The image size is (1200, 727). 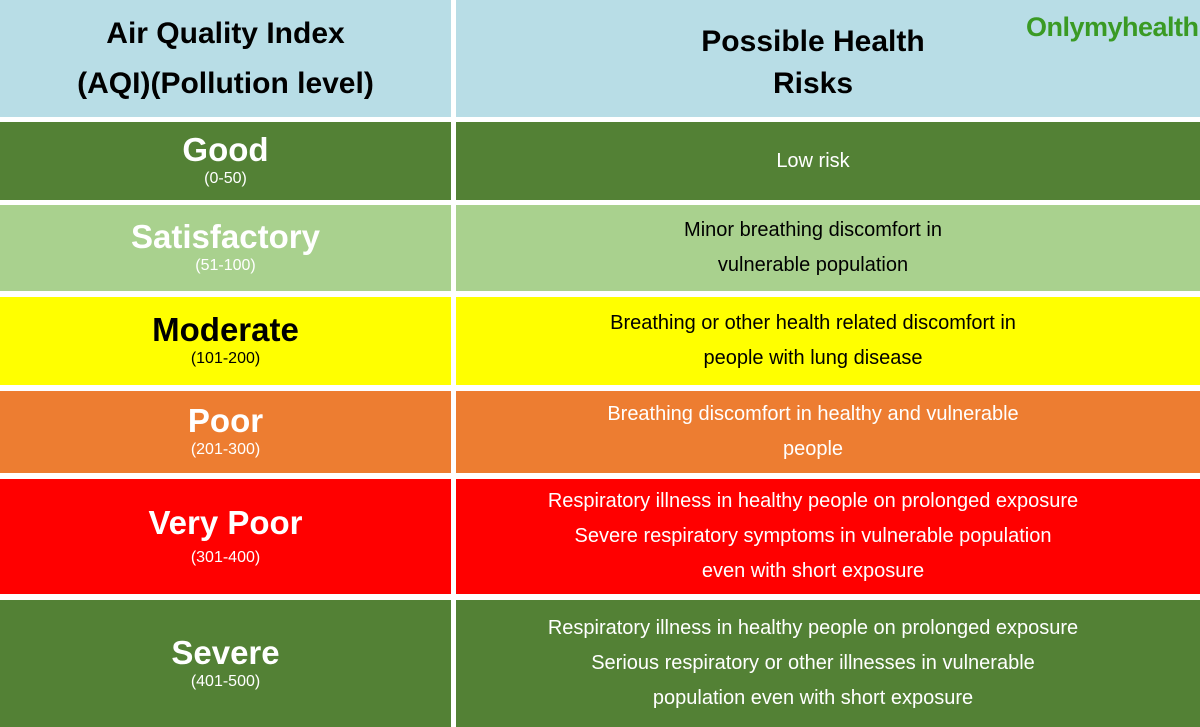 I want to click on risk-line: people with lung disease, so click(x=813, y=358).